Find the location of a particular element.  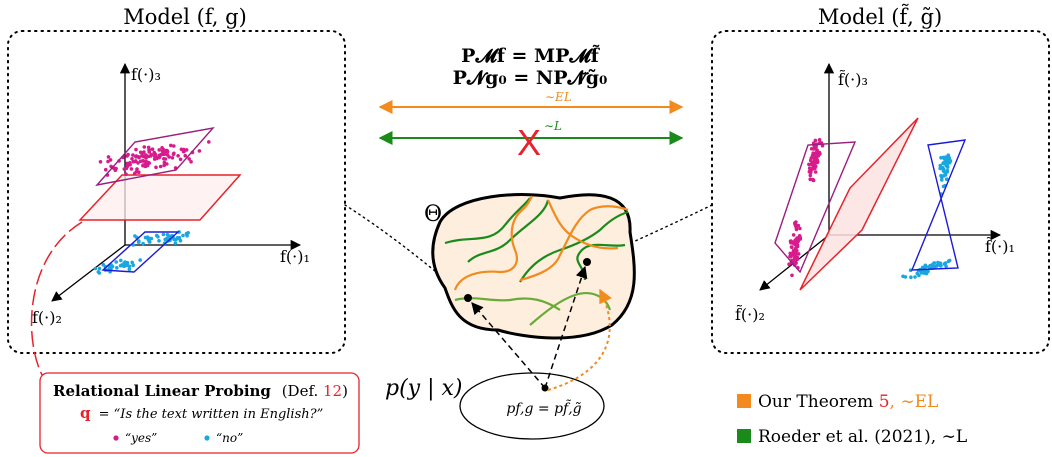

probing-def-number: 12 is located at coordinates (332, 391).